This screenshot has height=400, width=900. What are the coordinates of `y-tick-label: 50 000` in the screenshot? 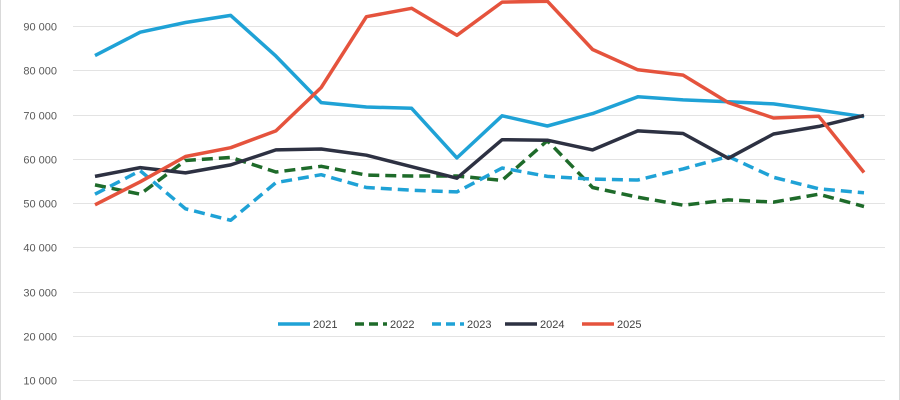 It's located at (40, 205).